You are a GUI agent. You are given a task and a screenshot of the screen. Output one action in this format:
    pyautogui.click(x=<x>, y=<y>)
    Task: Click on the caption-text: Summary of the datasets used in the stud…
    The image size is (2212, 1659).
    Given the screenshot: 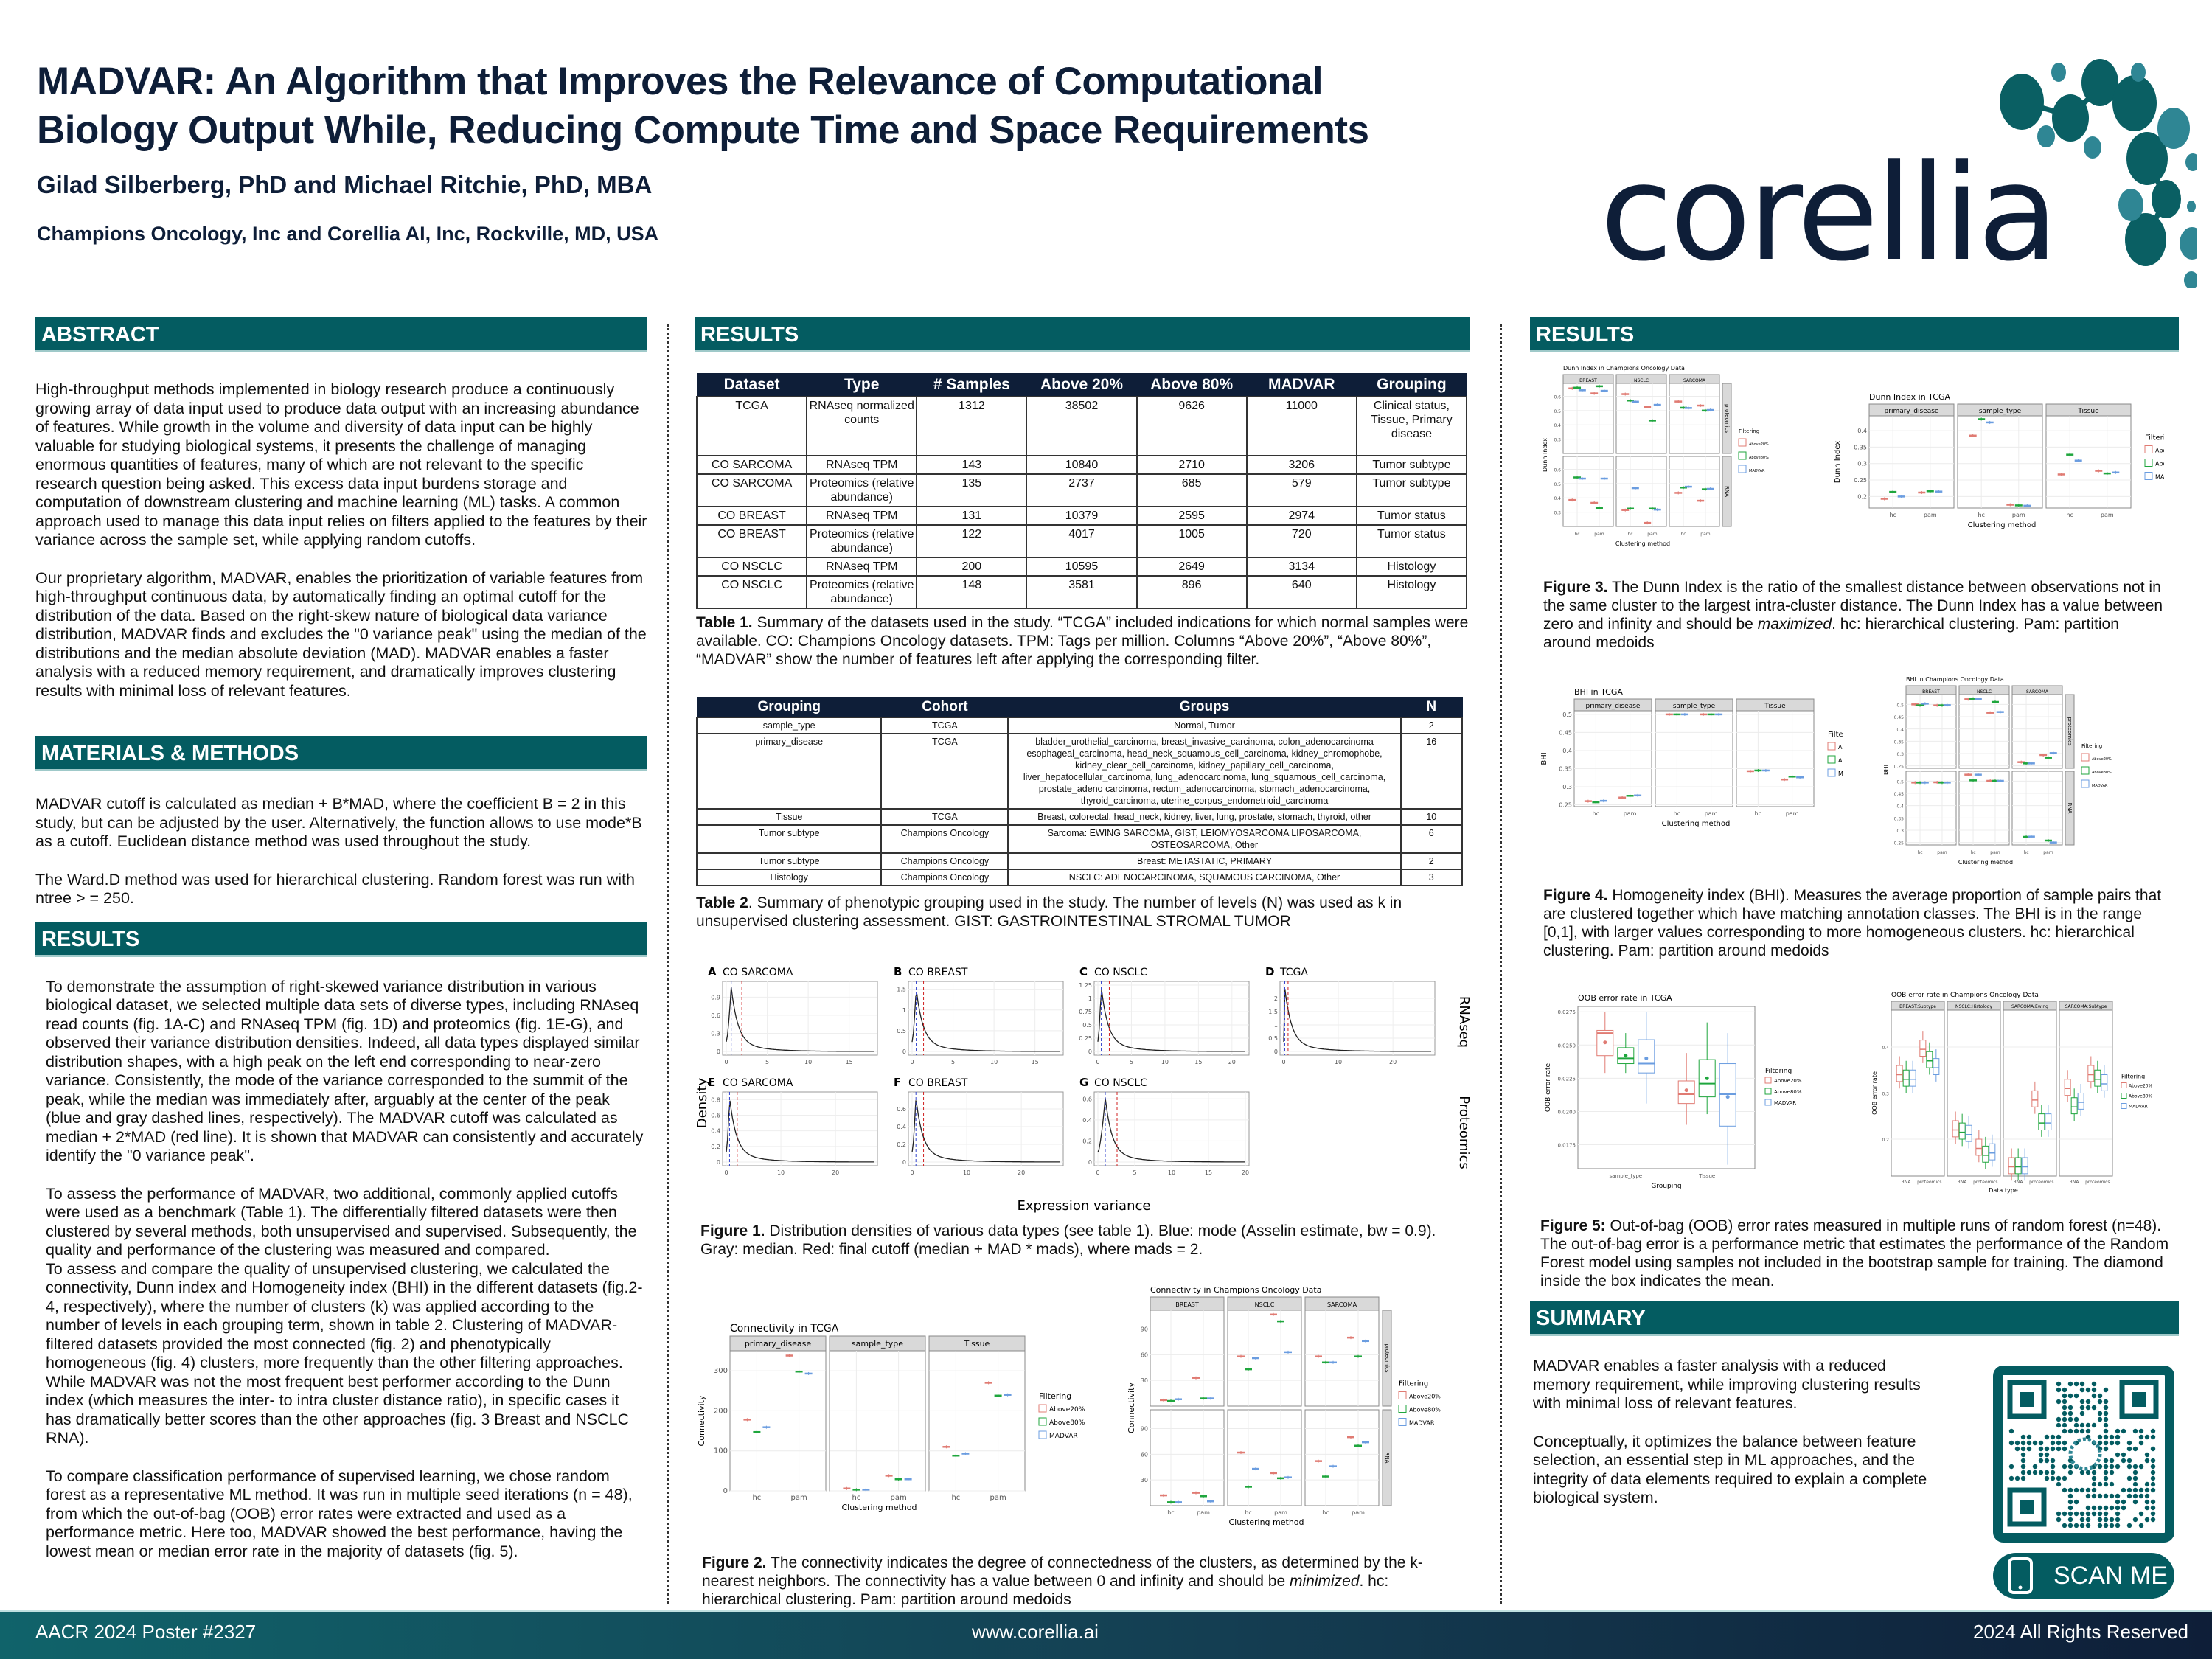 What is the action you would take?
    pyautogui.click(x=1082, y=641)
    